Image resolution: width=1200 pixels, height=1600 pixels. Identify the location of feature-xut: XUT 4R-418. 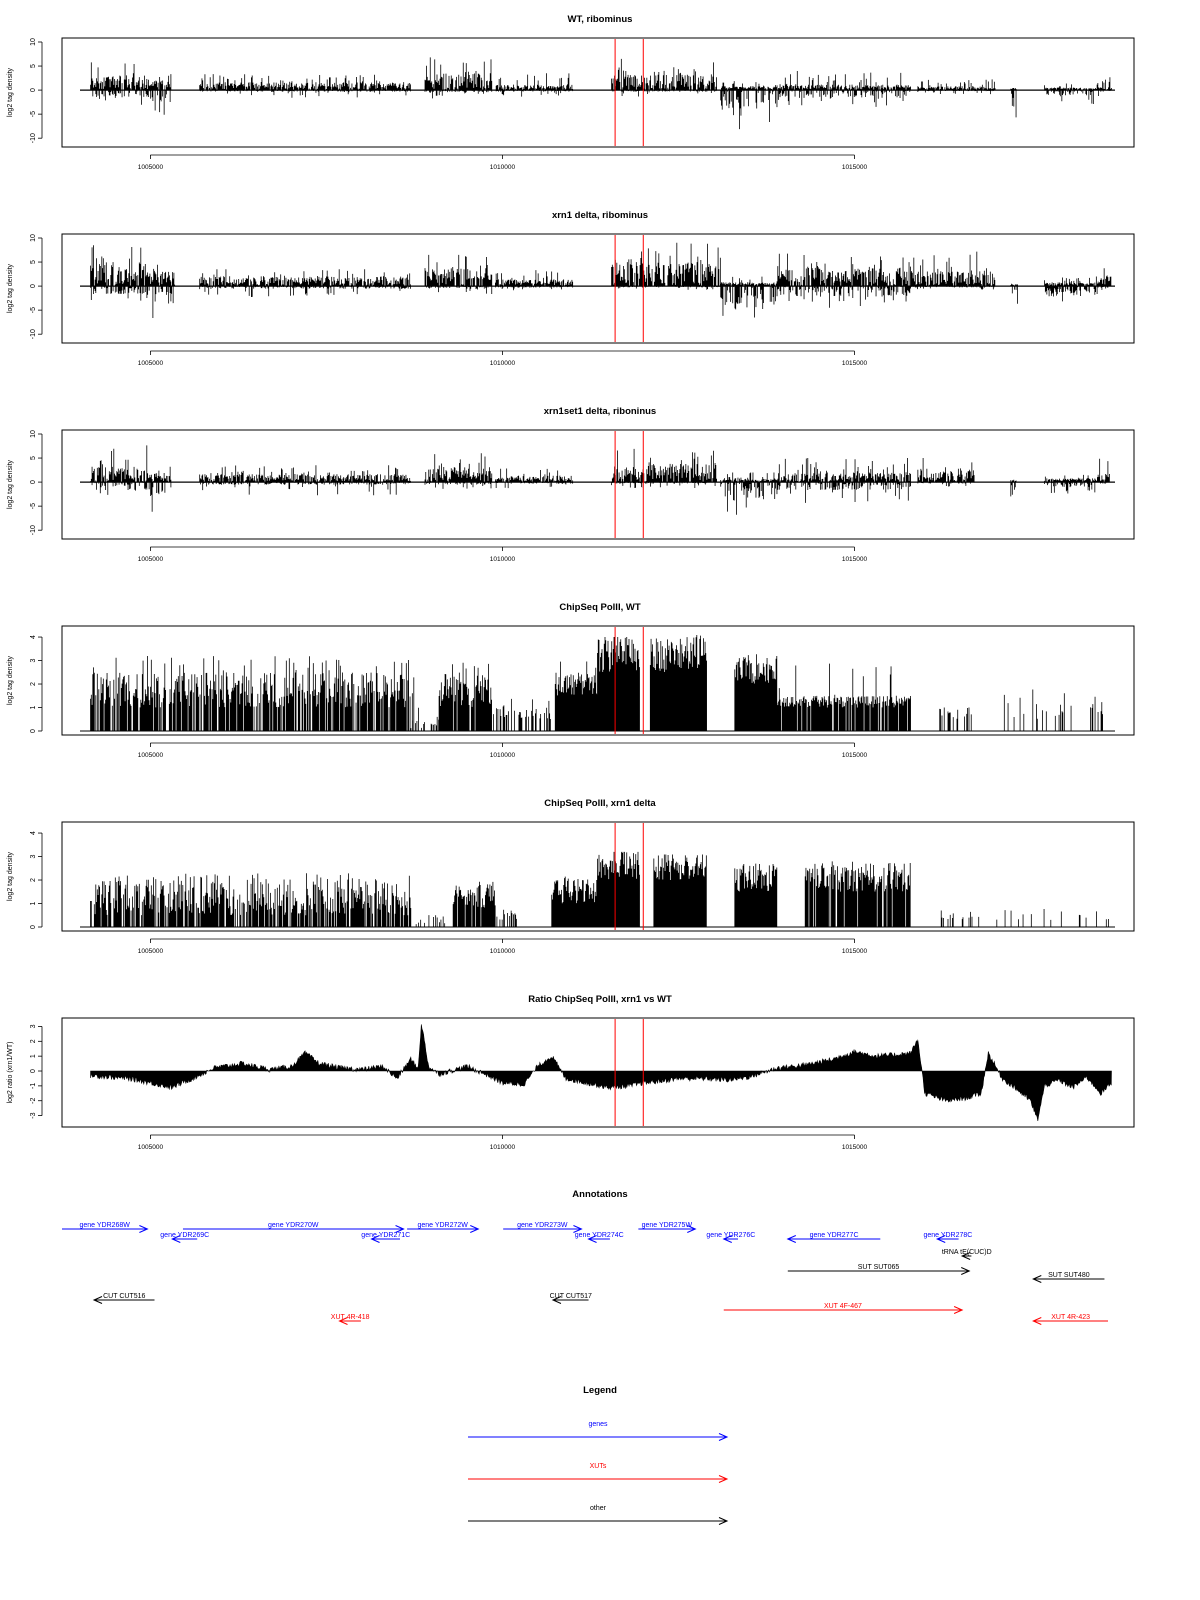
(350, 1319).